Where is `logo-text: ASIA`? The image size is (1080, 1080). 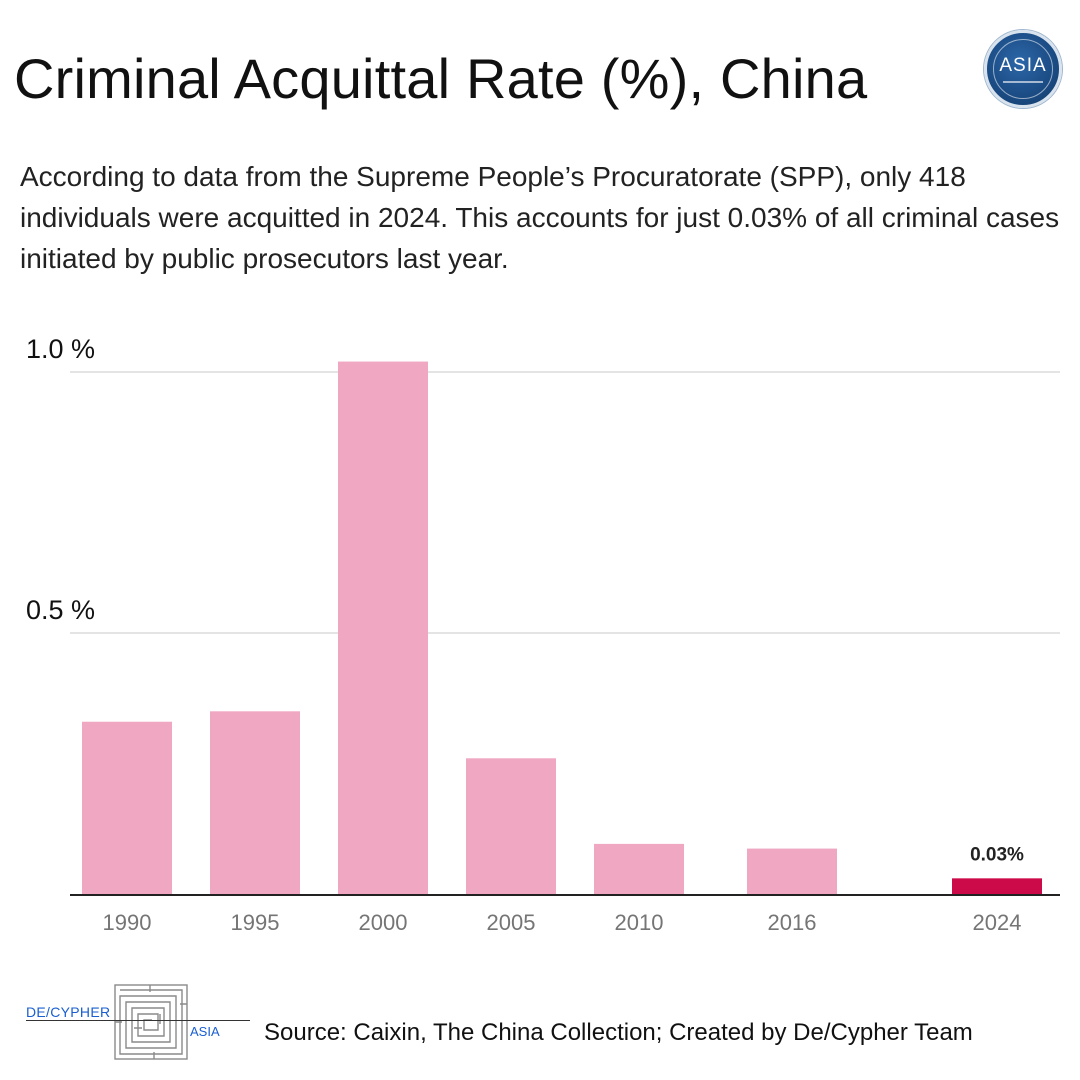
logo-text: ASIA is located at coordinates (1023, 65).